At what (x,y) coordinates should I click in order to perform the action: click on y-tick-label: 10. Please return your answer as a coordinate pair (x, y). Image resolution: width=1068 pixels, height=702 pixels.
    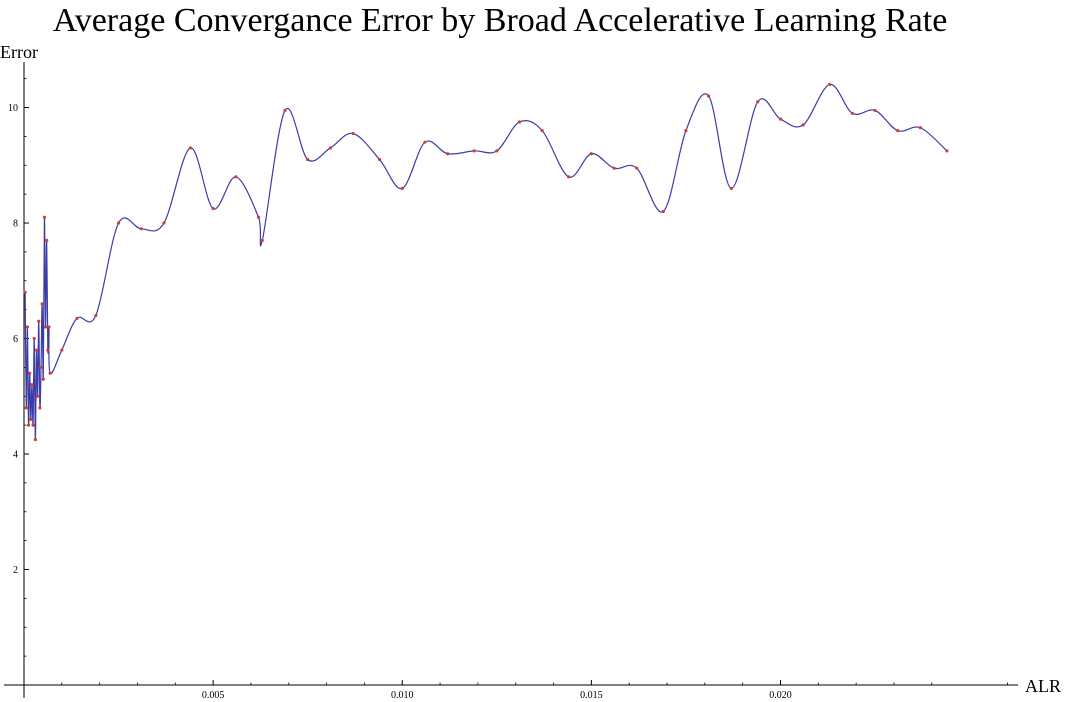
    Looking at the image, I should click on (13, 108).